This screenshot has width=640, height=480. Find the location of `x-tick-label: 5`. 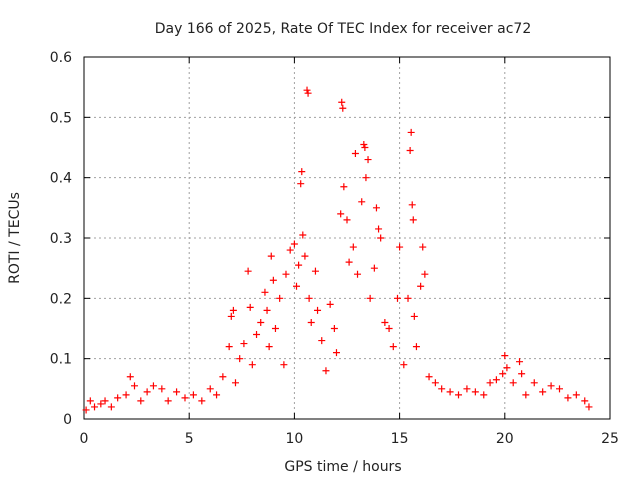

x-tick-label: 5 is located at coordinates (189, 439).